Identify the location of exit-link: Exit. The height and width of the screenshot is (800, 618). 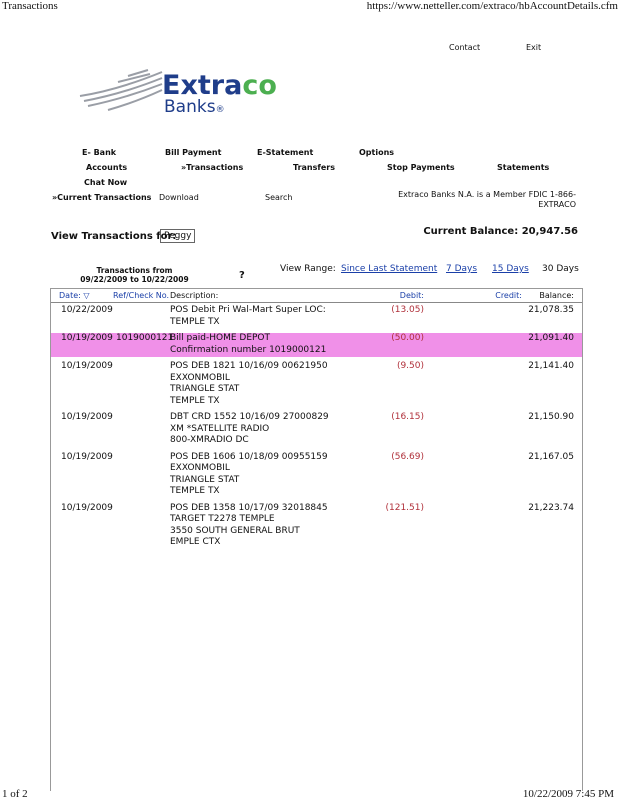
(534, 47).